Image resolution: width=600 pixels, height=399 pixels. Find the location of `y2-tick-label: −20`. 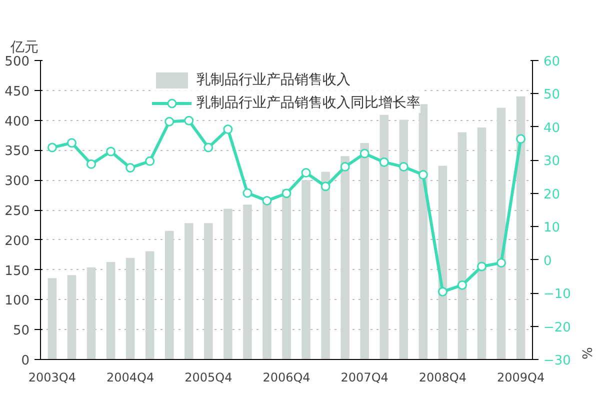

y2-tick-label: −20 is located at coordinates (557, 328).